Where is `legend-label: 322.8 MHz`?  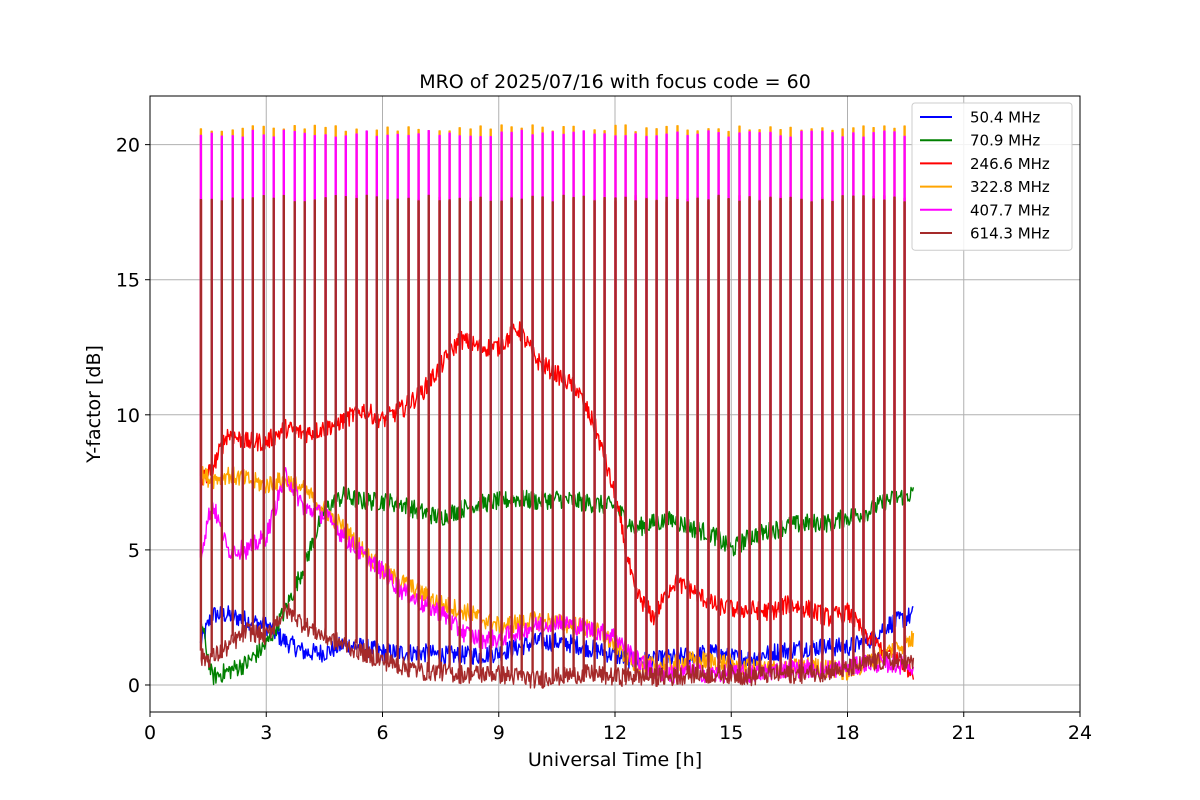 legend-label: 322.8 MHz is located at coordinates (1010, 187).